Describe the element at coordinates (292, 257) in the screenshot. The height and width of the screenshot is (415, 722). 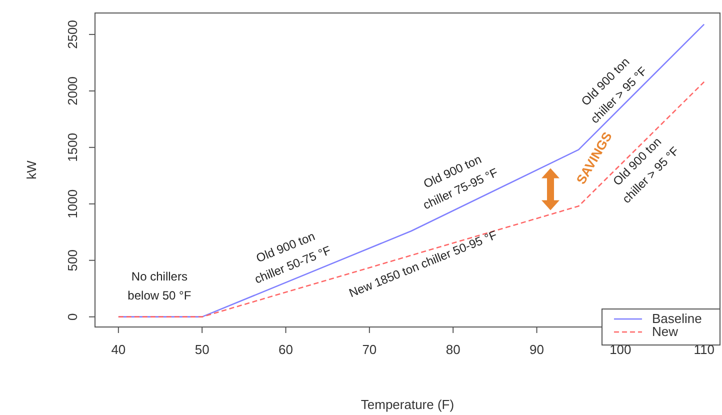
I see `annotation: Old 900 ton chiller 50-75 °F` at that location.